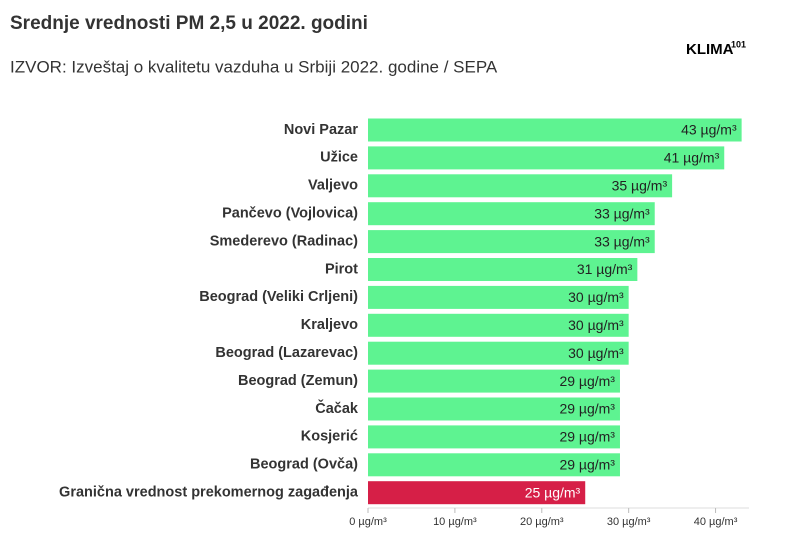 Image resolution: width=796 pixels, height=553 pixels. Describe the element at coordinates (368, 522) in the screenshot. I see `x-tick-label: 0 µg/m³` at that location.